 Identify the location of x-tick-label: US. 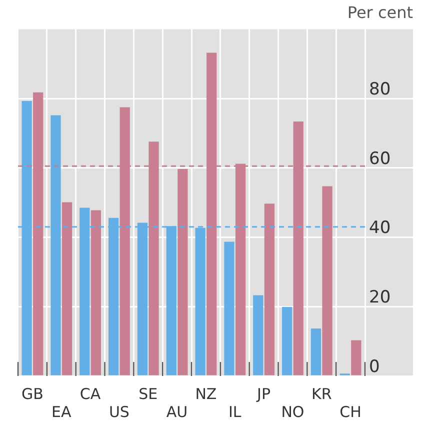
(119, 411).